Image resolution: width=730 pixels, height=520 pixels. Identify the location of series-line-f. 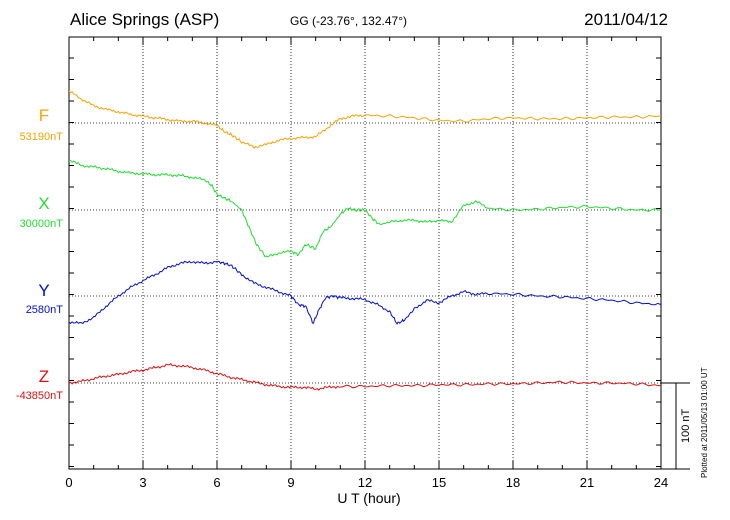
(365, 119).